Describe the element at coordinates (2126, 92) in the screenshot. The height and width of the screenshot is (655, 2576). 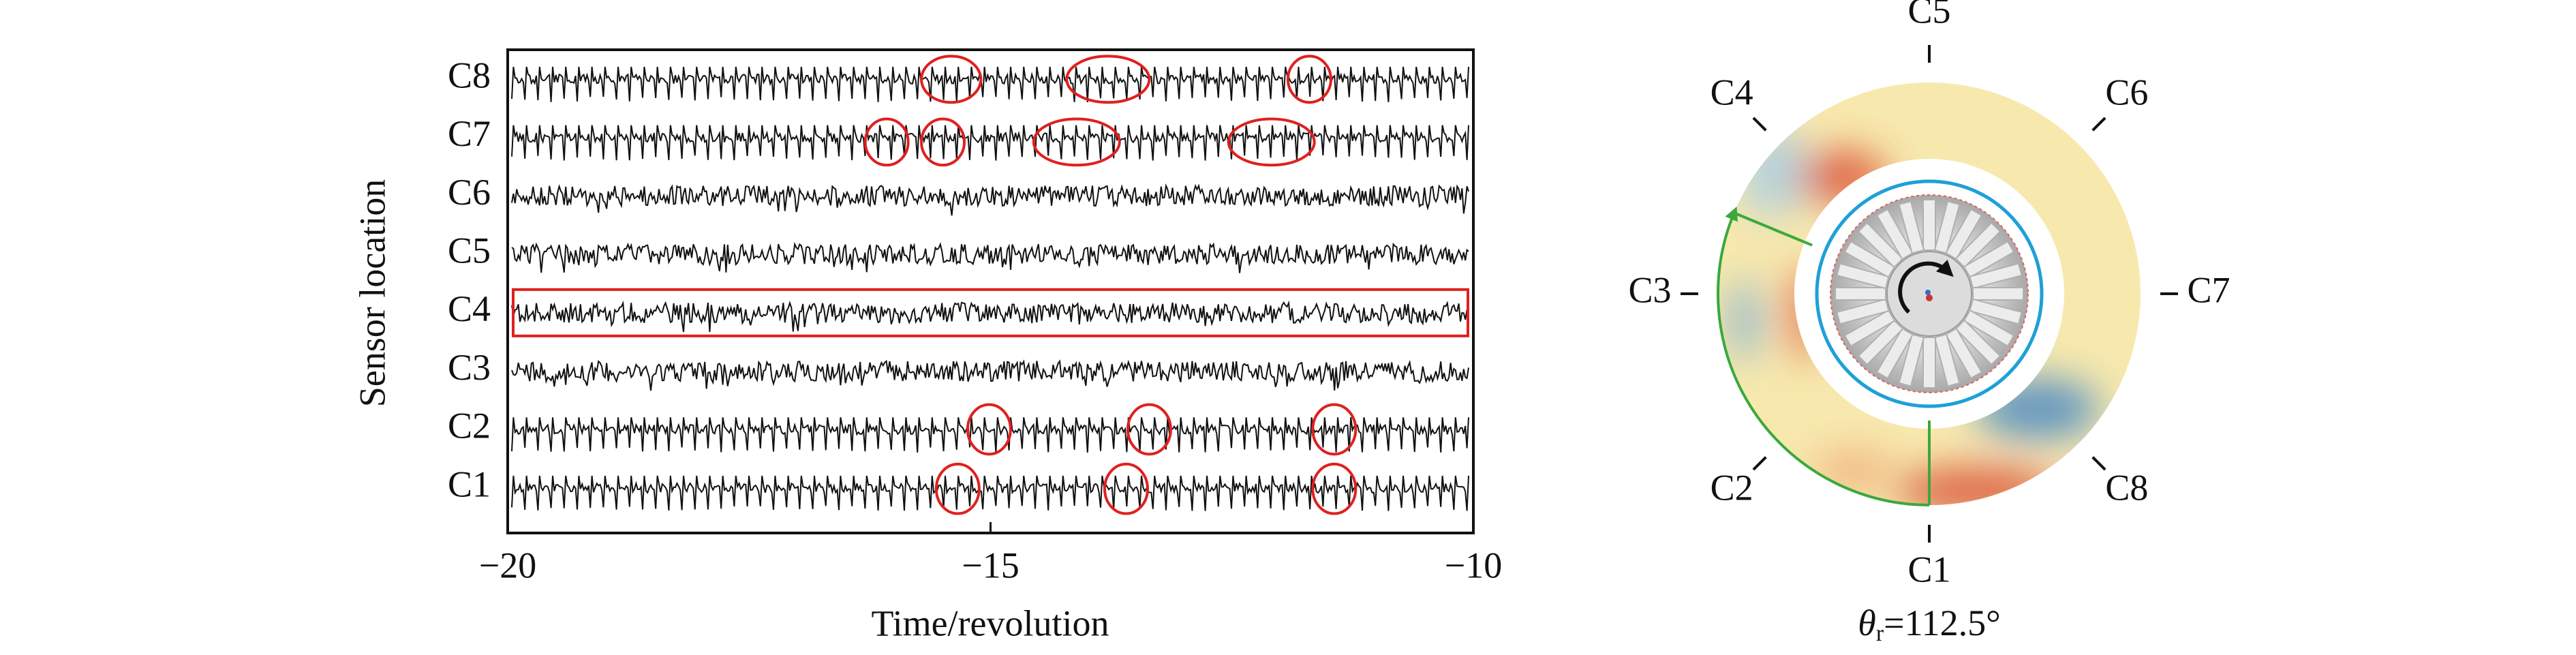
I see `sensor-label: C6` at that location.